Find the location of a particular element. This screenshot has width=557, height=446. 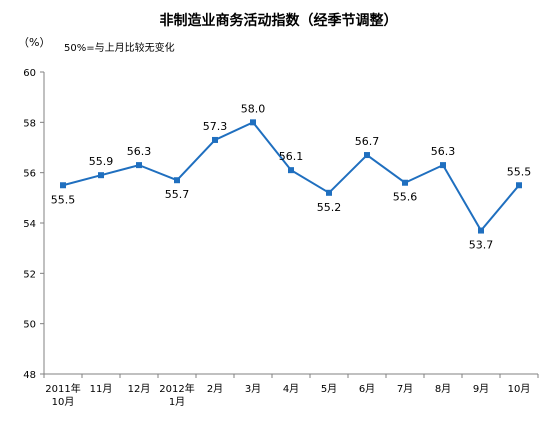

data-label: 58.0 is located at coordinates (253, 108).